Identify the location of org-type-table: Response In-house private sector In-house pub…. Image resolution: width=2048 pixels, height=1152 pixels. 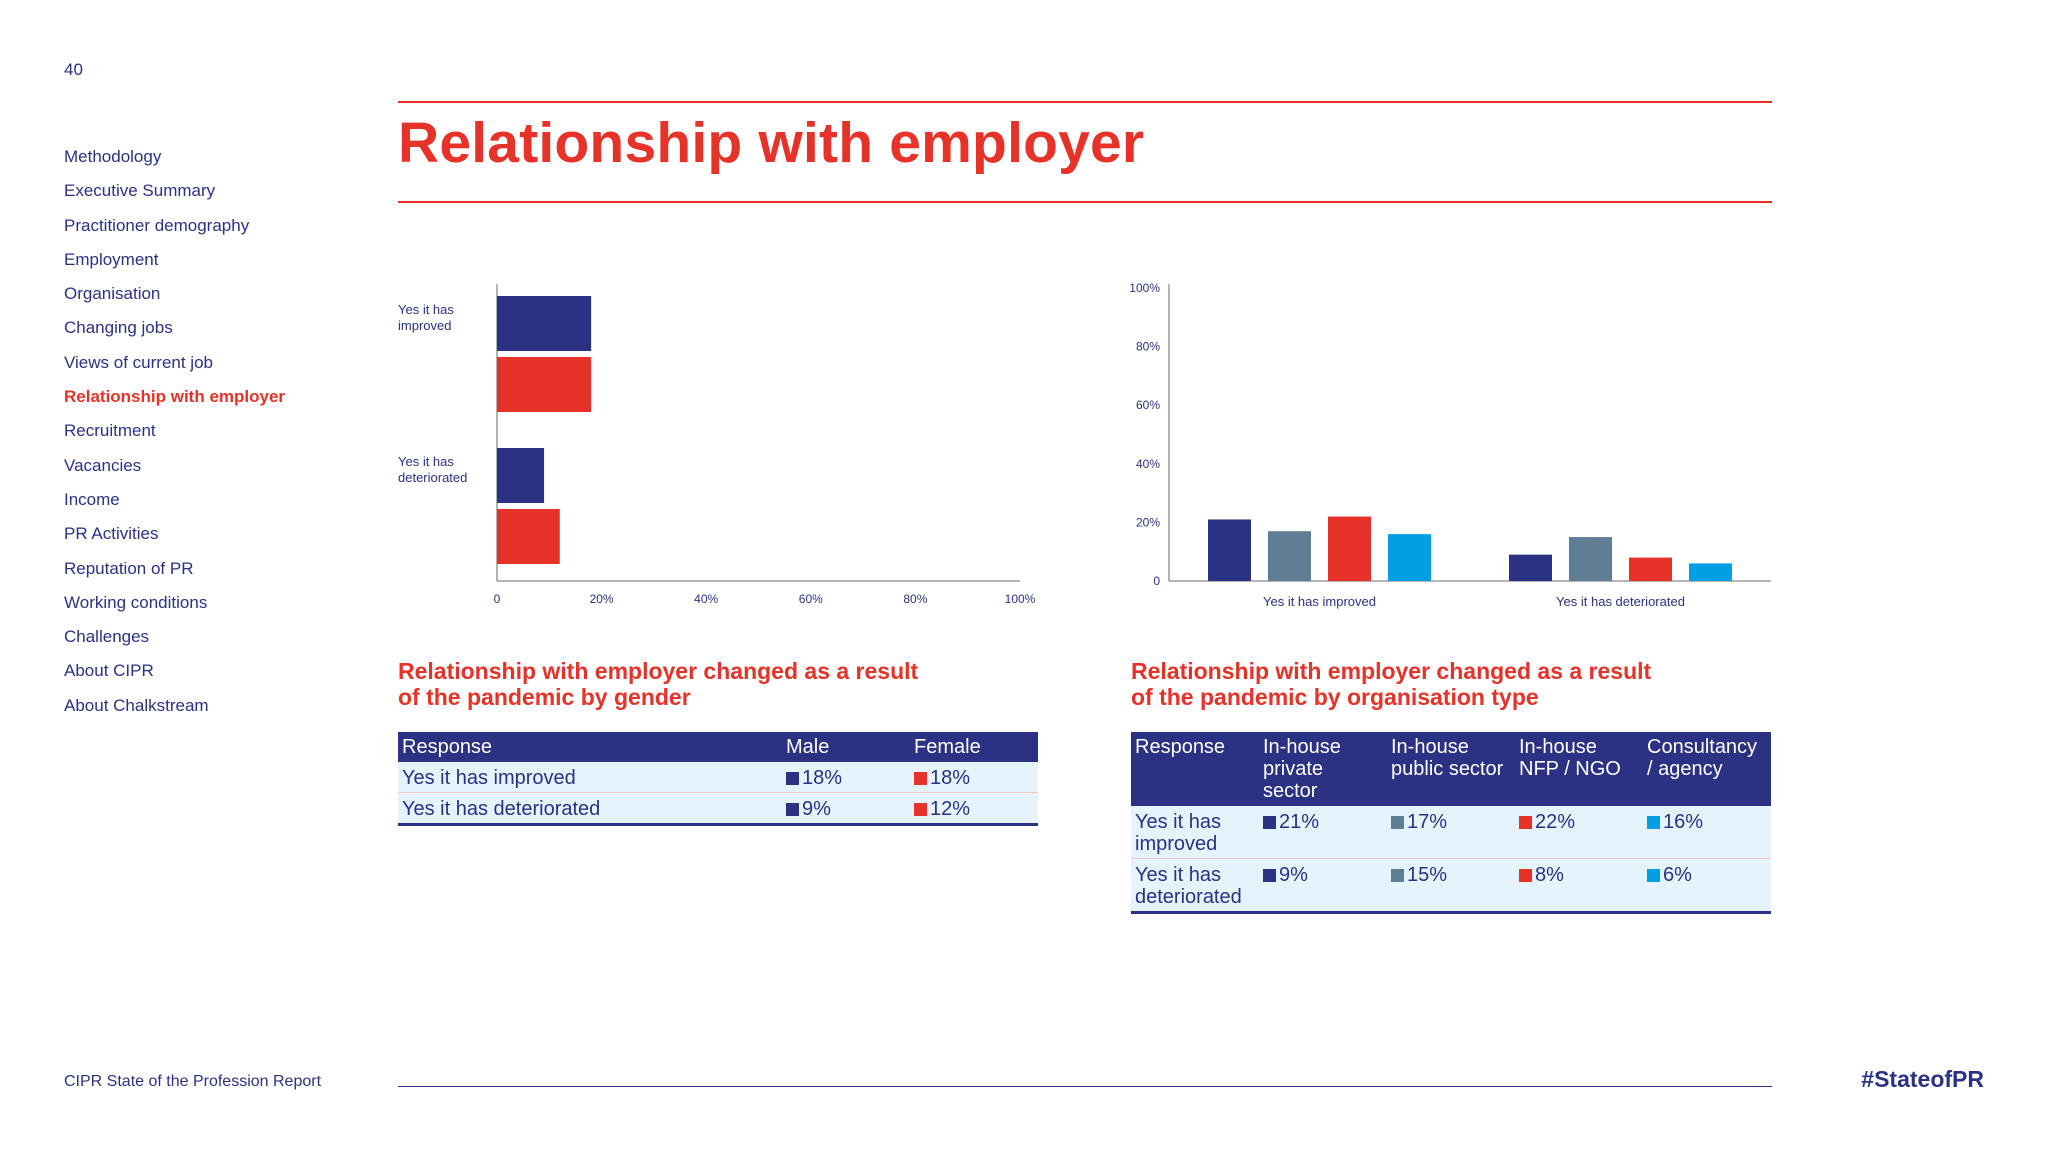
(1451, 823).